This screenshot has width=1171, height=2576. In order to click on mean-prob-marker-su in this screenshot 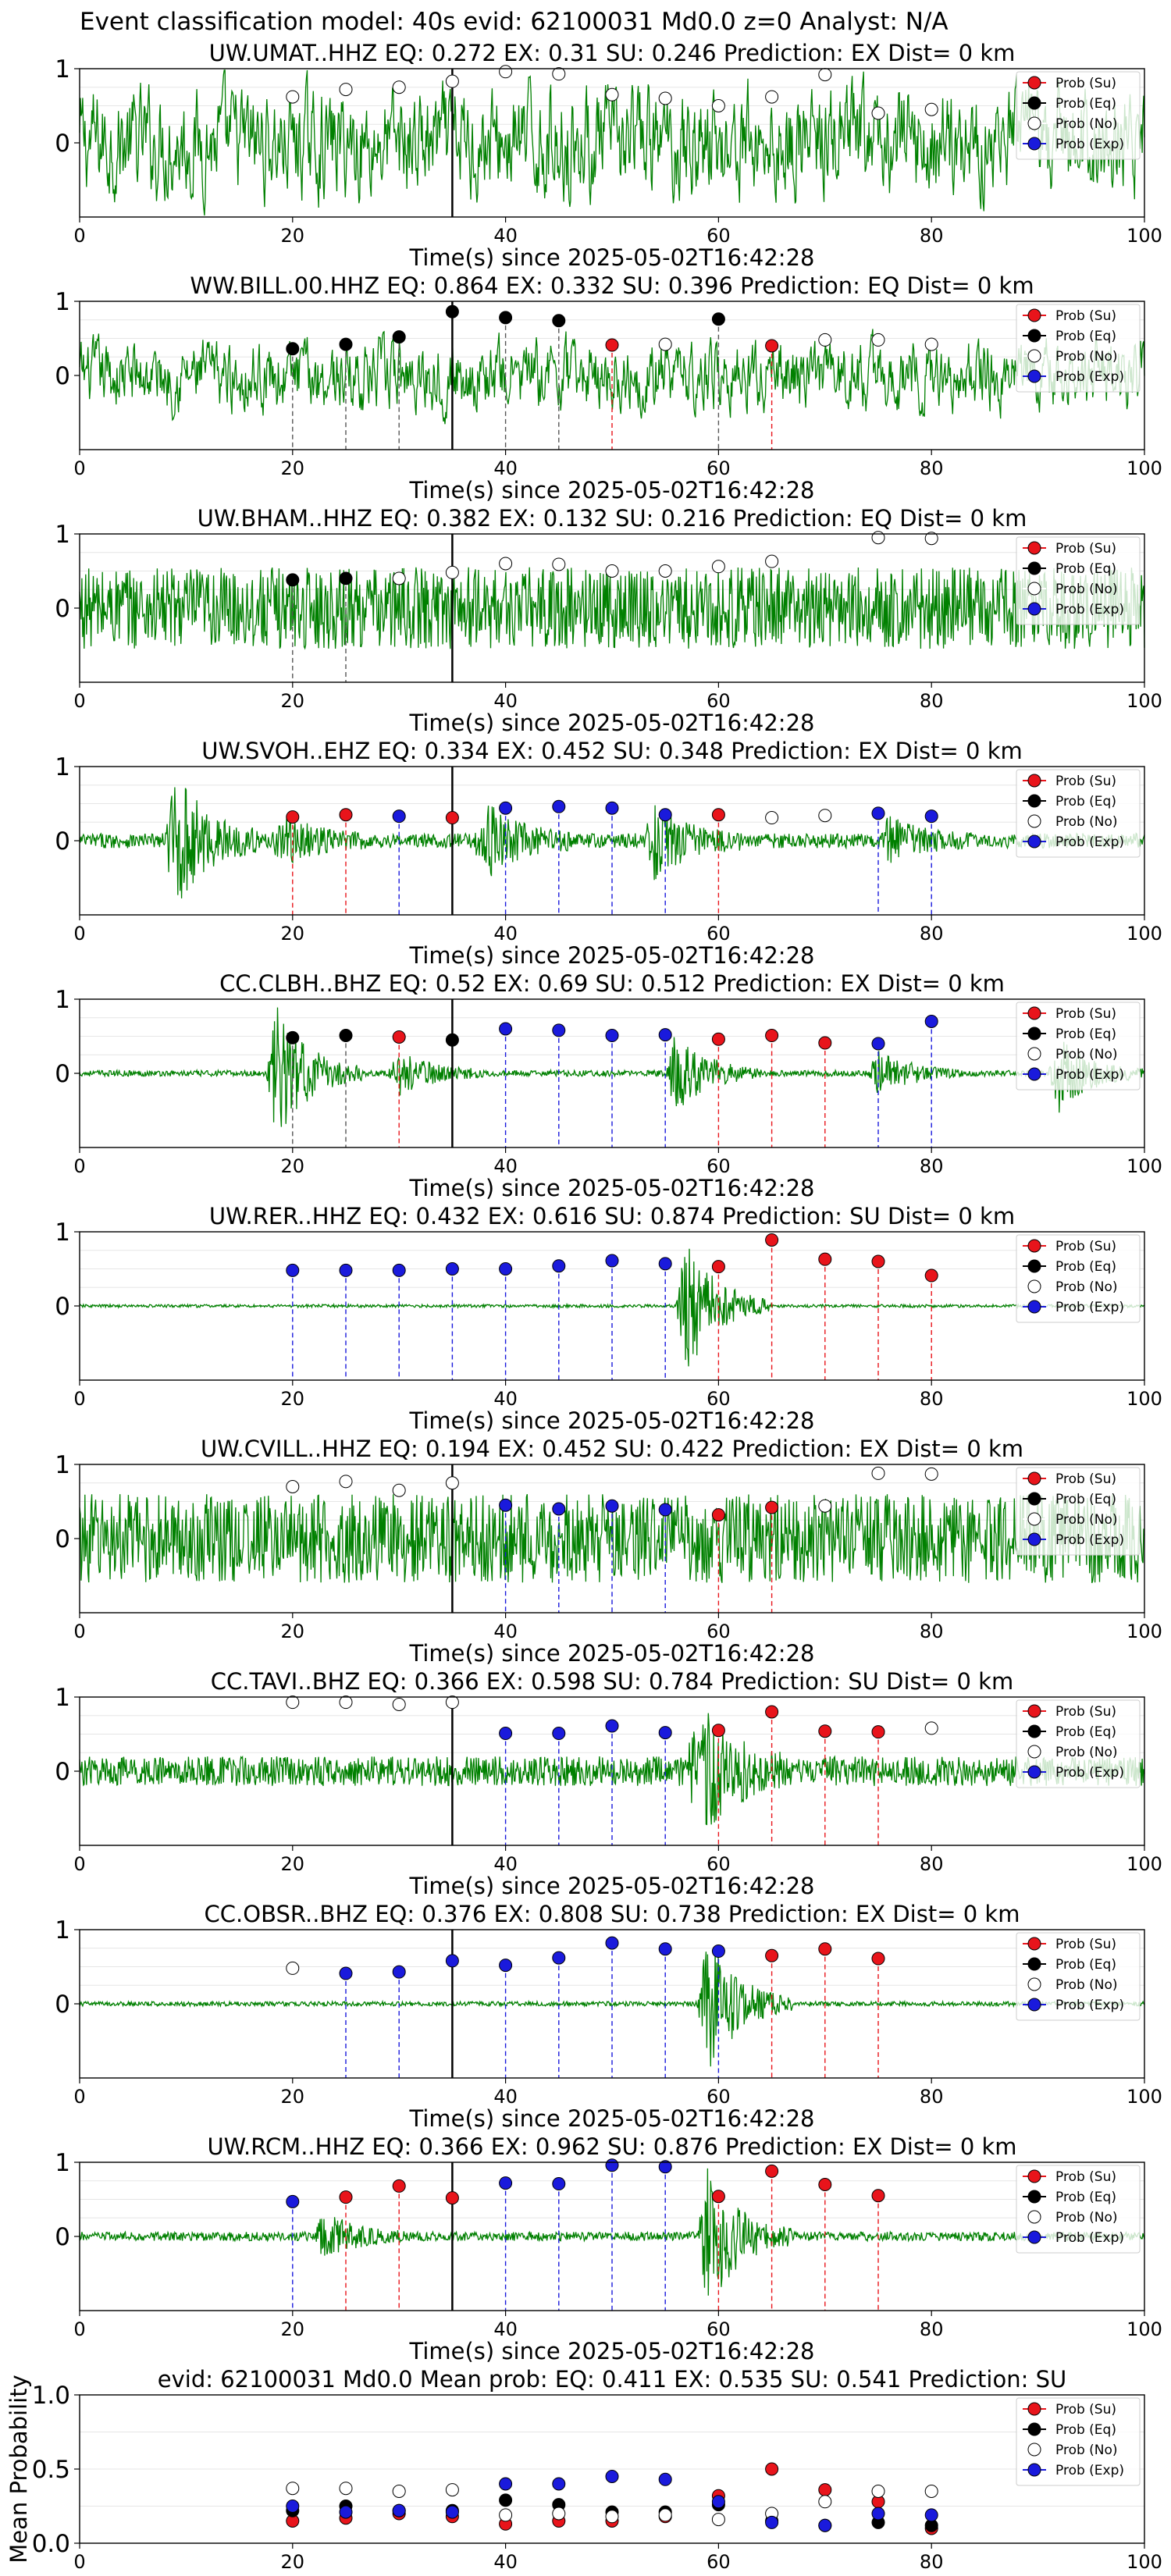, I will do `click(772, 2469)`.